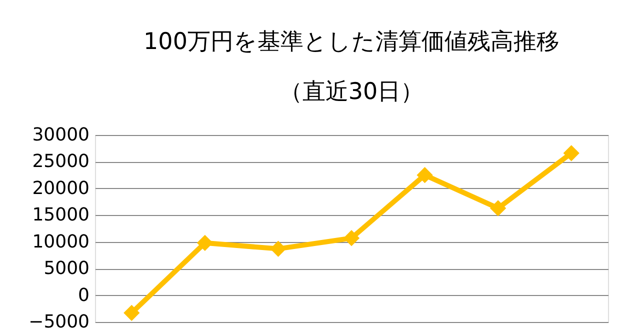 The height and width of the screenshot is (335, 629). What do you see at coordinates (84, 295) in the screenshot?
I see `y-tick-label: 0` at bounding box center [84, 295].